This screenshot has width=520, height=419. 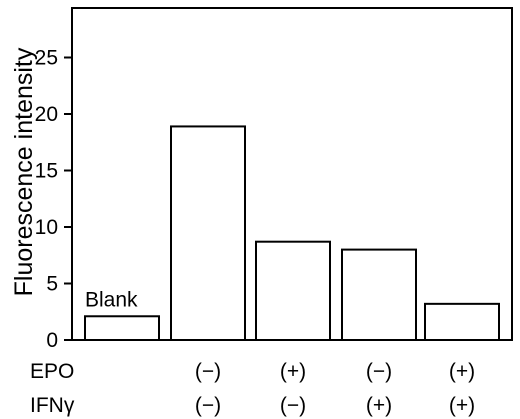 I want to click on condition-table: EPO (−) (+) (−) (+) IFNγ (−) (−) (+) (+), so click(x=252, y=388).